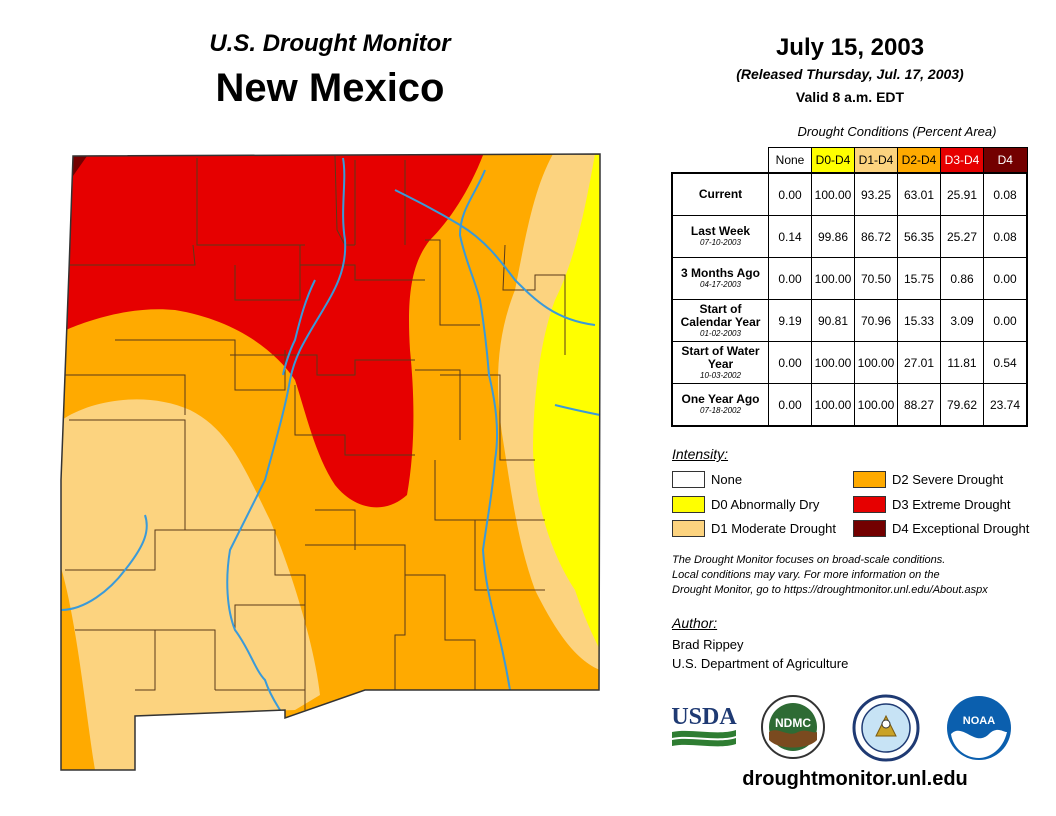  What do you see at coordinates (897, 131) in the screenshot?
I see `table-caption: Drought Conditions (Percent Area)` at bounding box center [897, 131].